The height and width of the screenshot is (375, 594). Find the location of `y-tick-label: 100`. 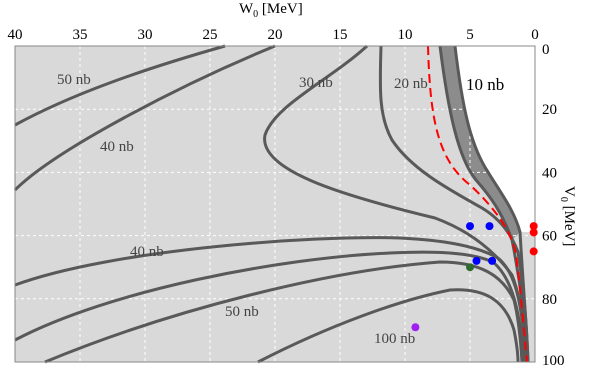

y-tick-label: 100 is located at coordinates (553, 361).